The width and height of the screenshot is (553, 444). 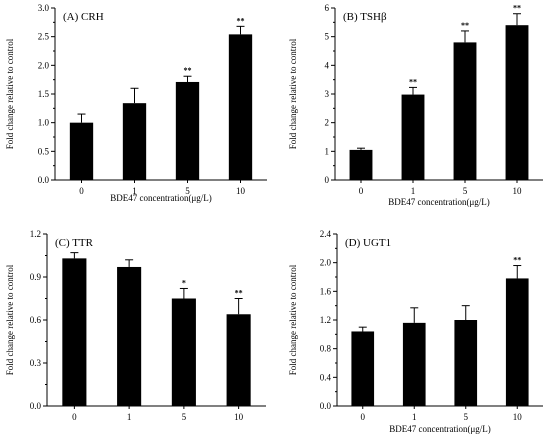 I want to click on y-tick-label: 0.8, so click(x=326, y=349).